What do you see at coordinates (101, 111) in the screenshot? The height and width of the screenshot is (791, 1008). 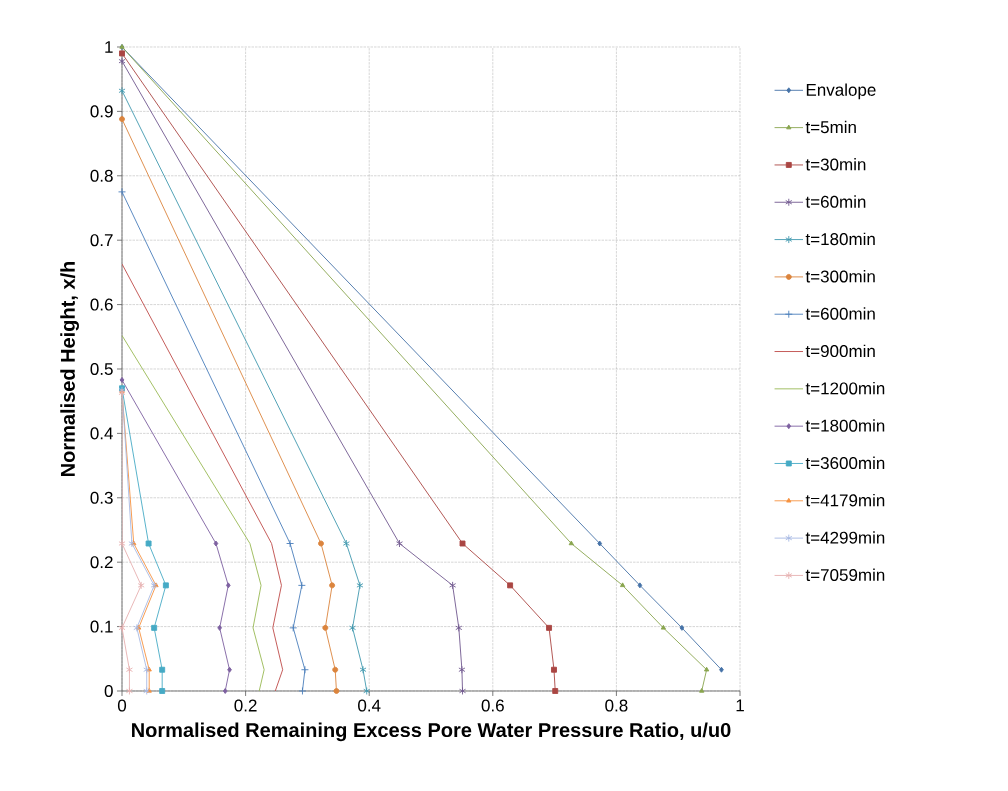 I see `y-tick-label: 0.9` at bounding box center [101, 111].